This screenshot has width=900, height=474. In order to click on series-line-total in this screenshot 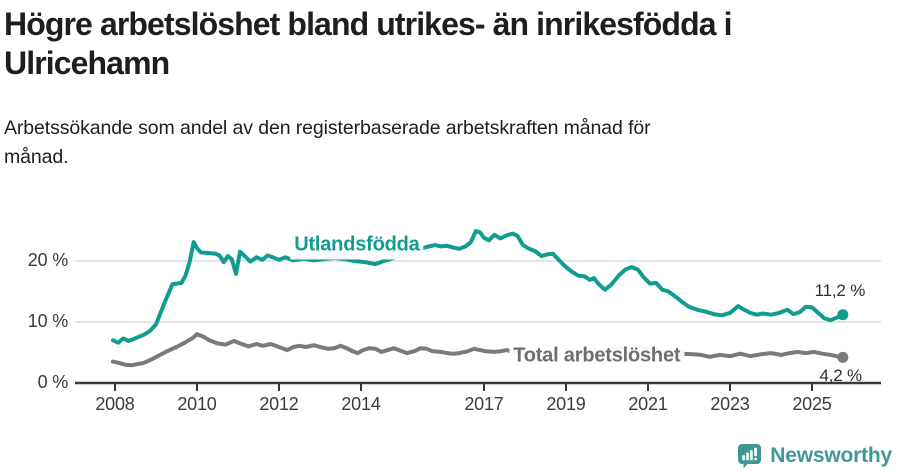, I will do `click(478, 350)`.